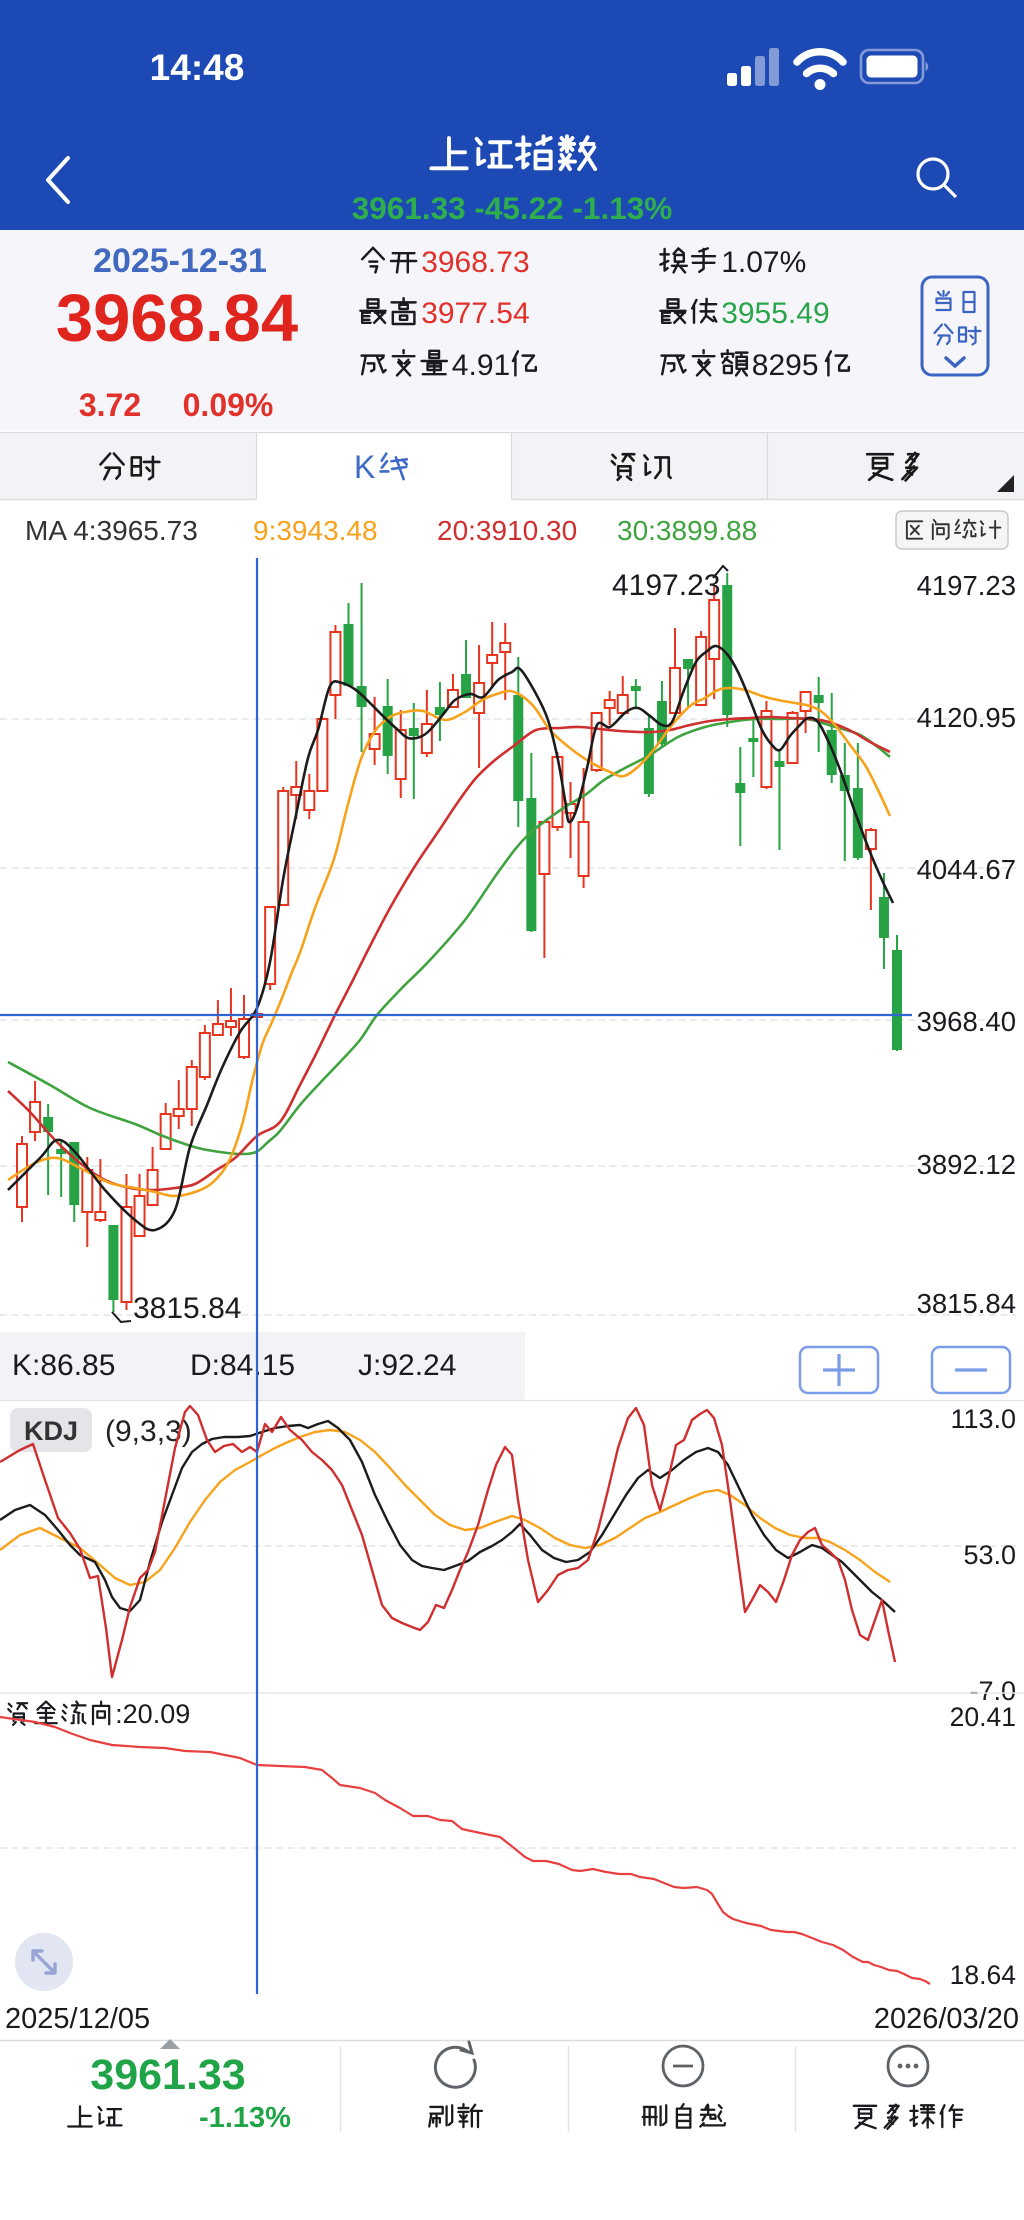 The image size is (1024, 2220). Describe the element at coordinates (512, 208) in the screenshot. I see `svg-text: 3961.33 -45.22 -1.13%` at that location.